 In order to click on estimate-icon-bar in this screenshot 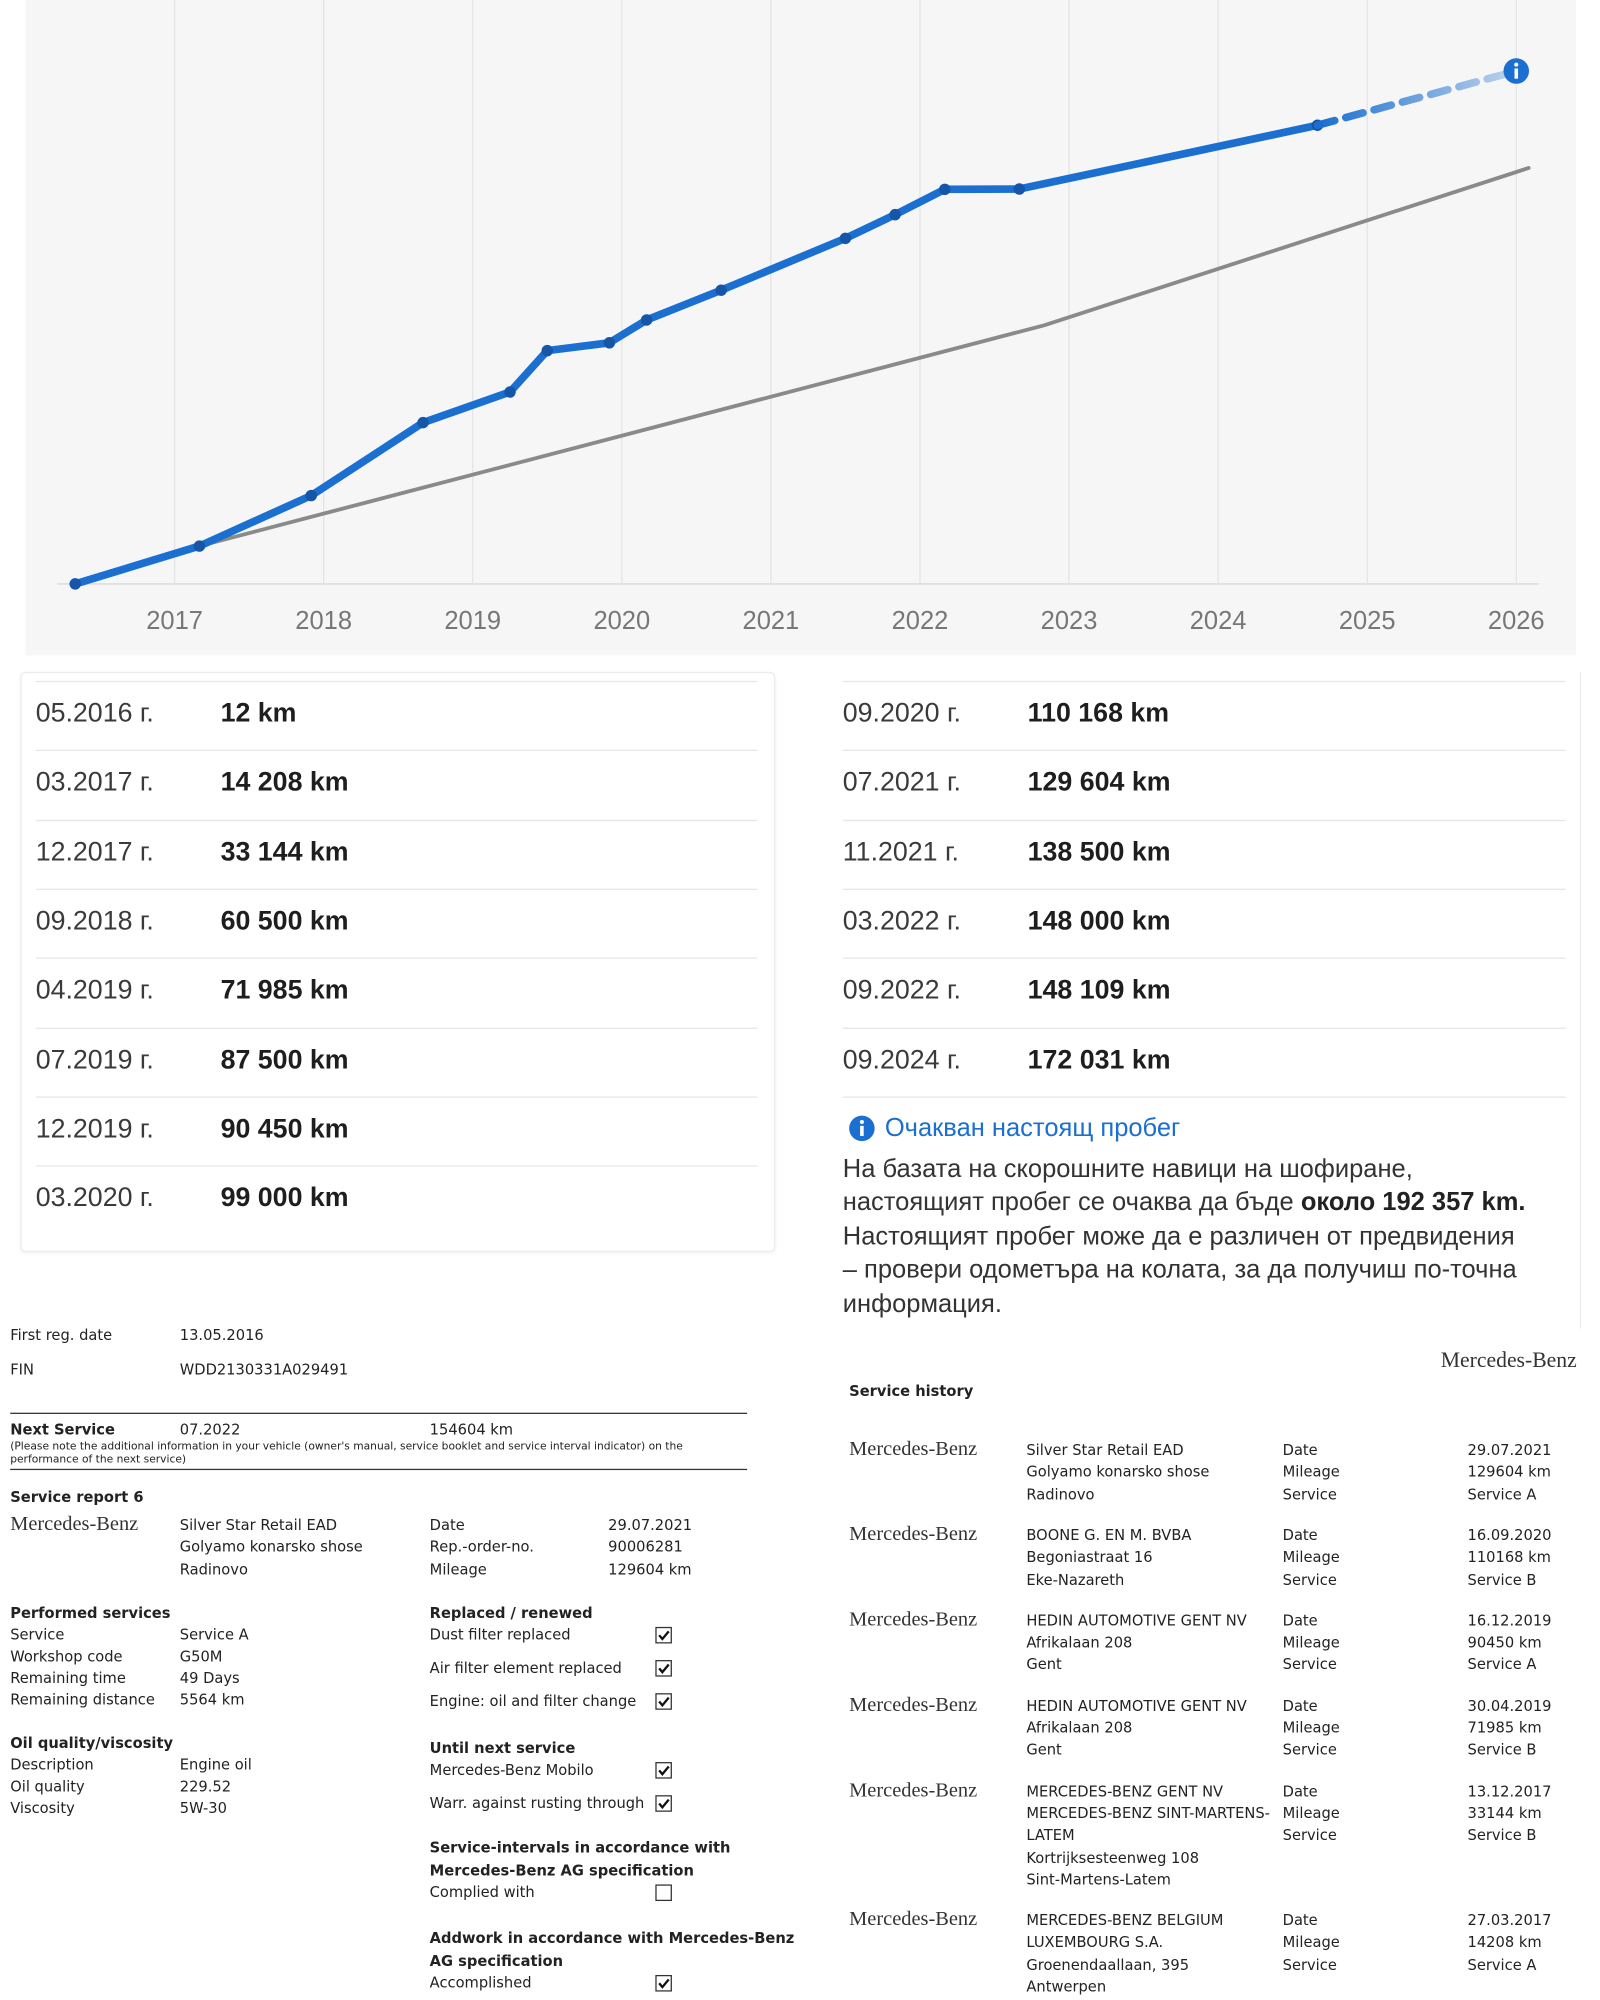, I will do `click(1516, 73)`.